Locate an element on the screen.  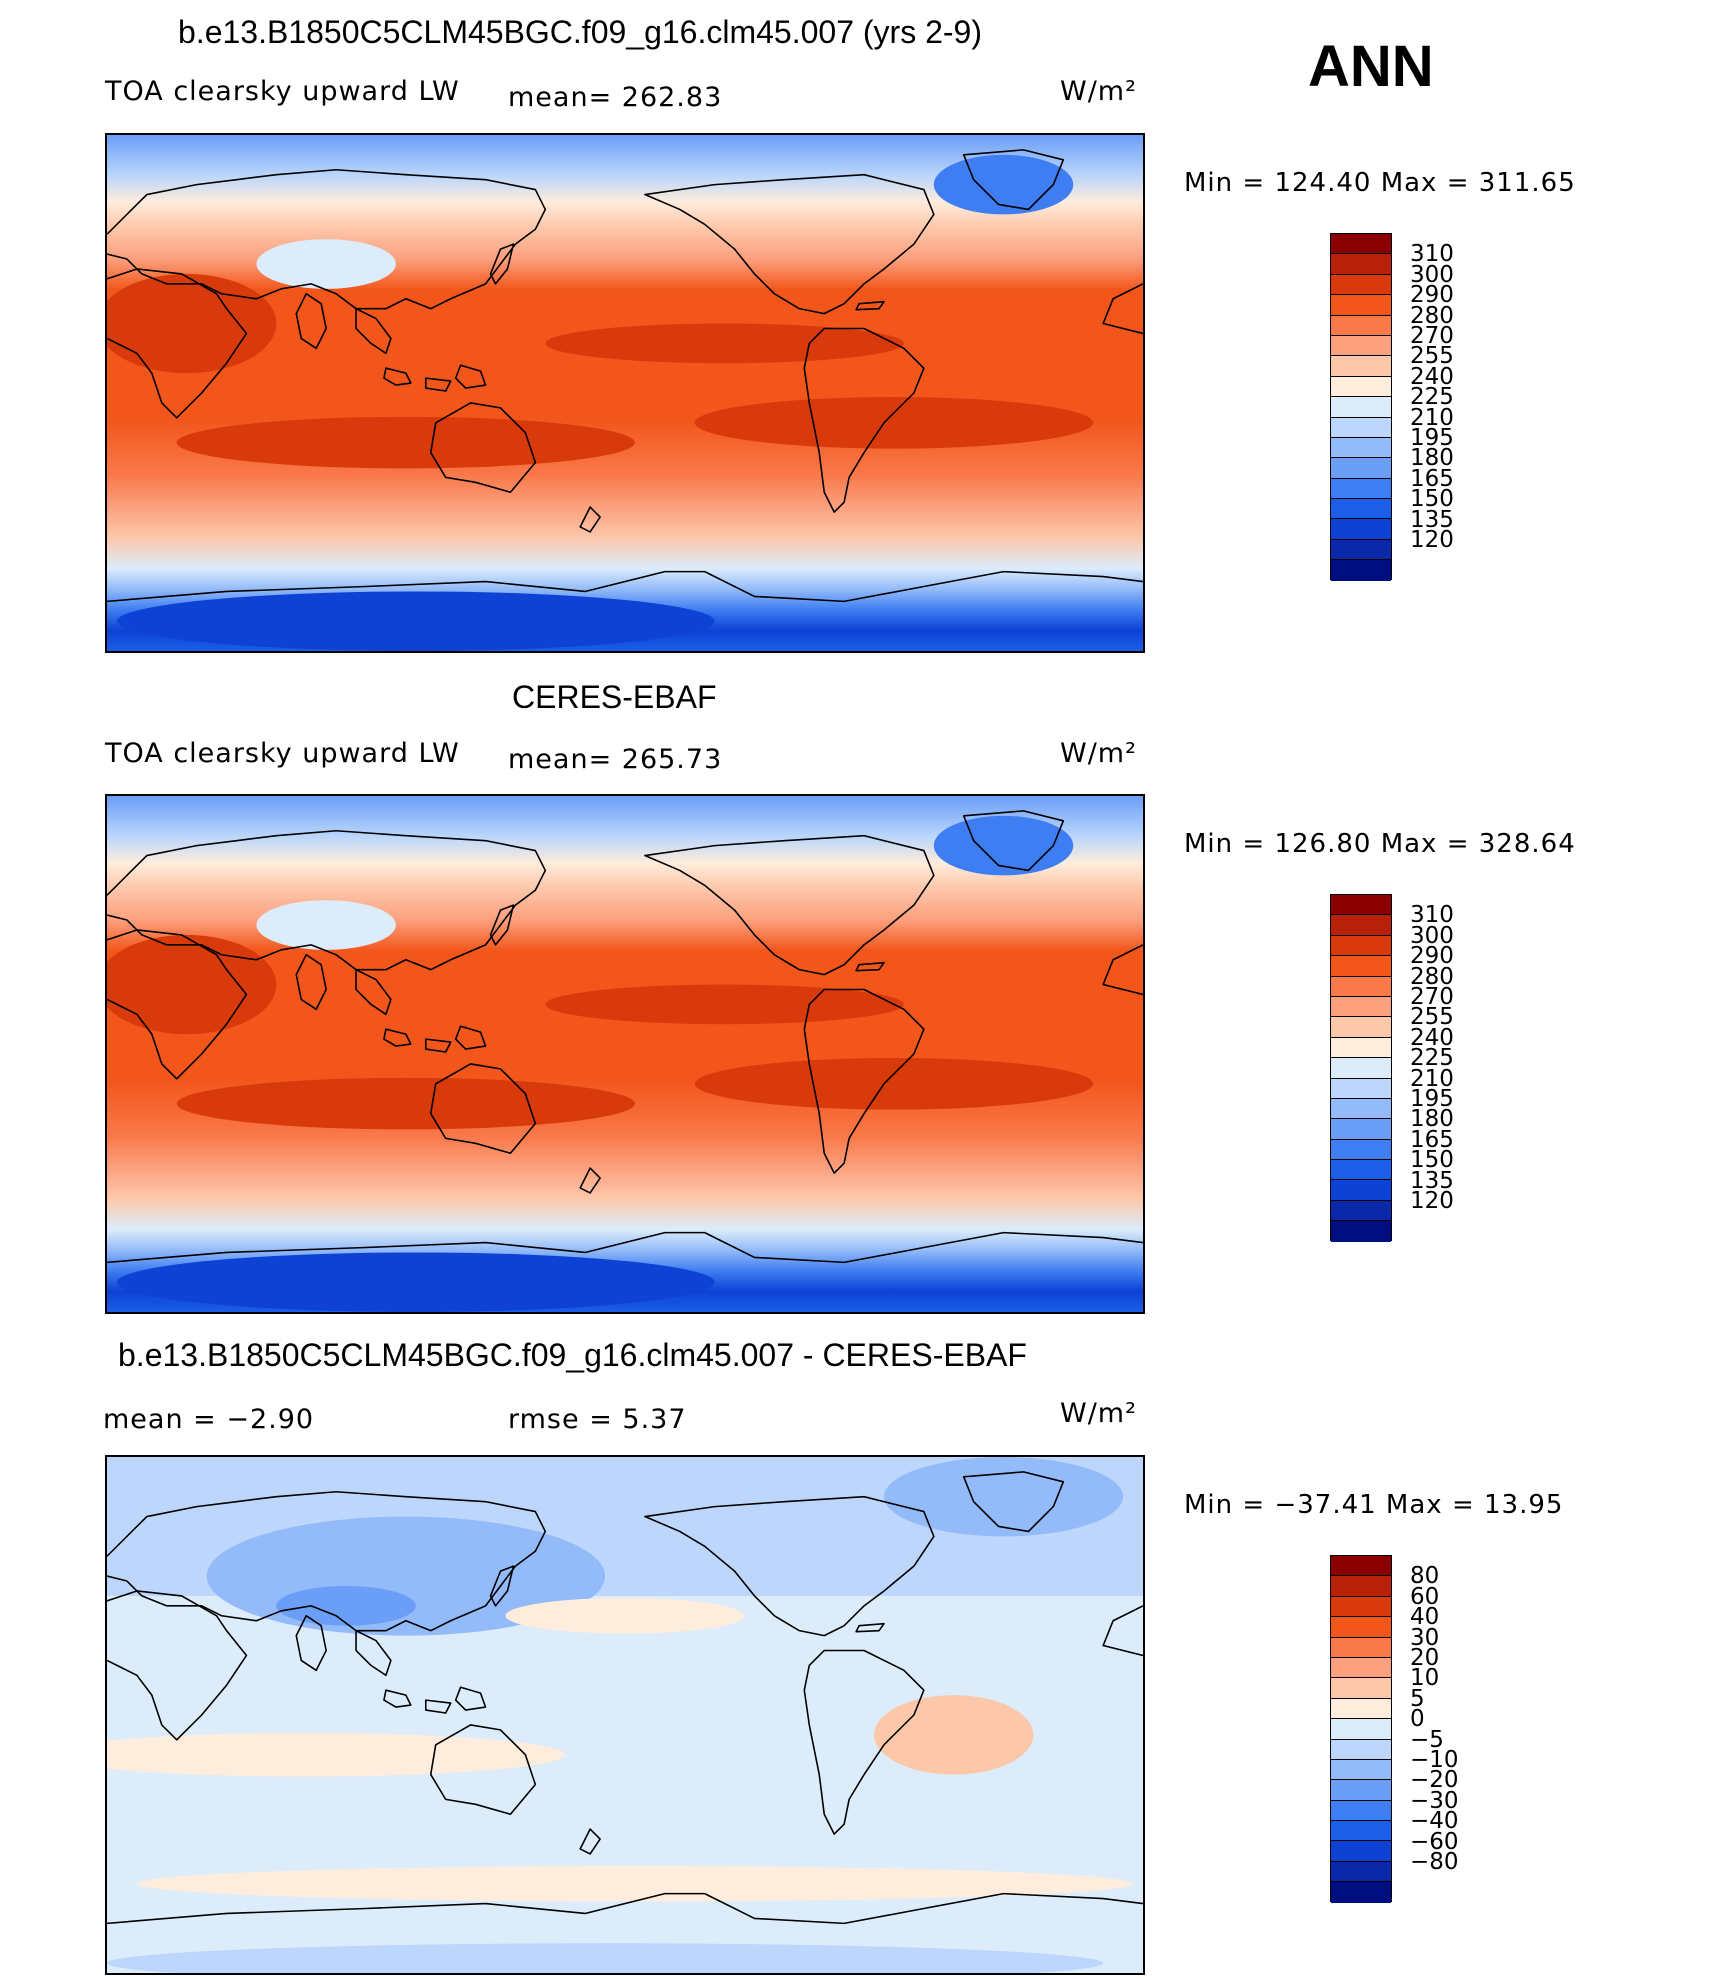
colorbar-tick-label: 180 is located at coordinates (1432, 1119).